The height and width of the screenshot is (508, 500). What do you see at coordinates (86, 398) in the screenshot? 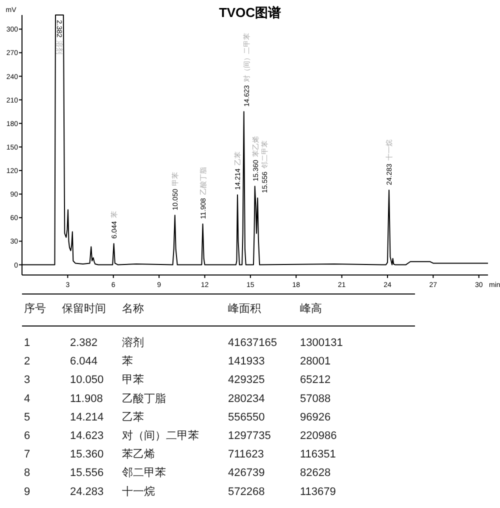
I see `text: 11.908` at bounding box center [86, 398].